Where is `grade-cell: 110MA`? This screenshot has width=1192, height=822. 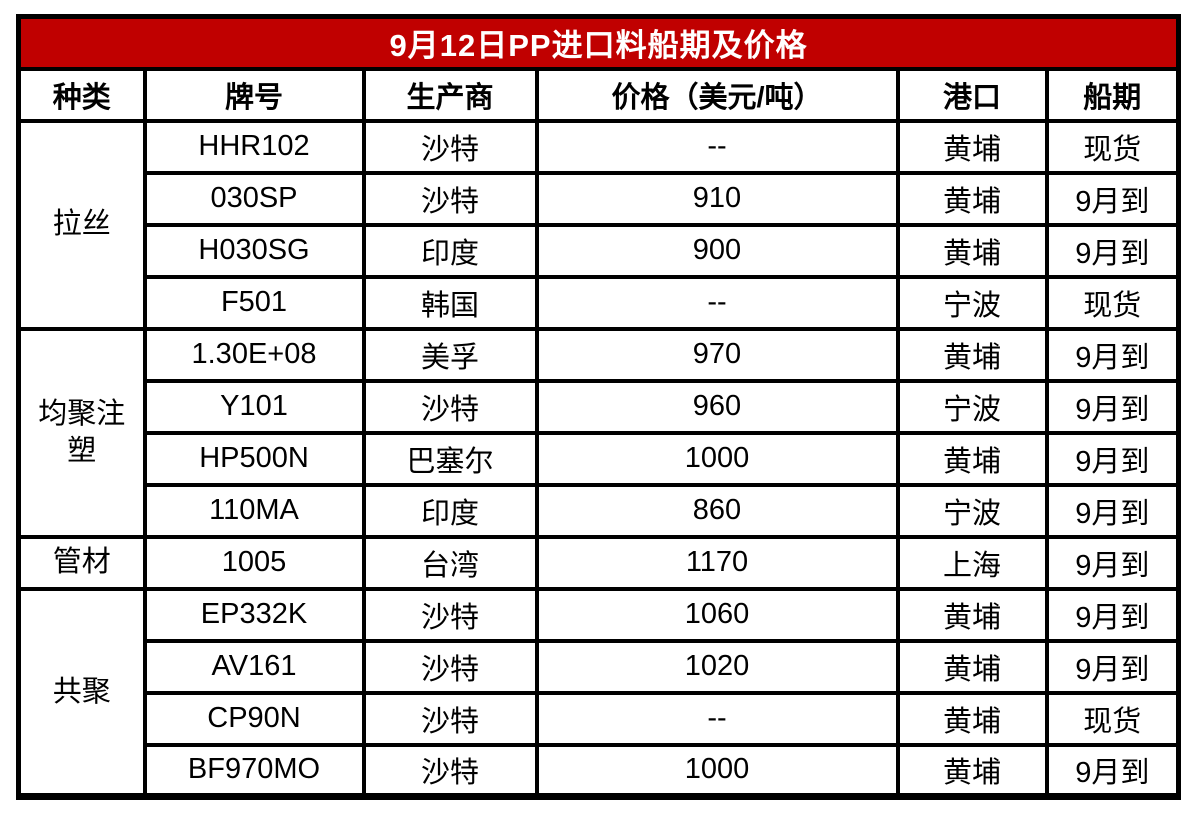
grade-cell: 110MA is located at coordinates (254, 510).